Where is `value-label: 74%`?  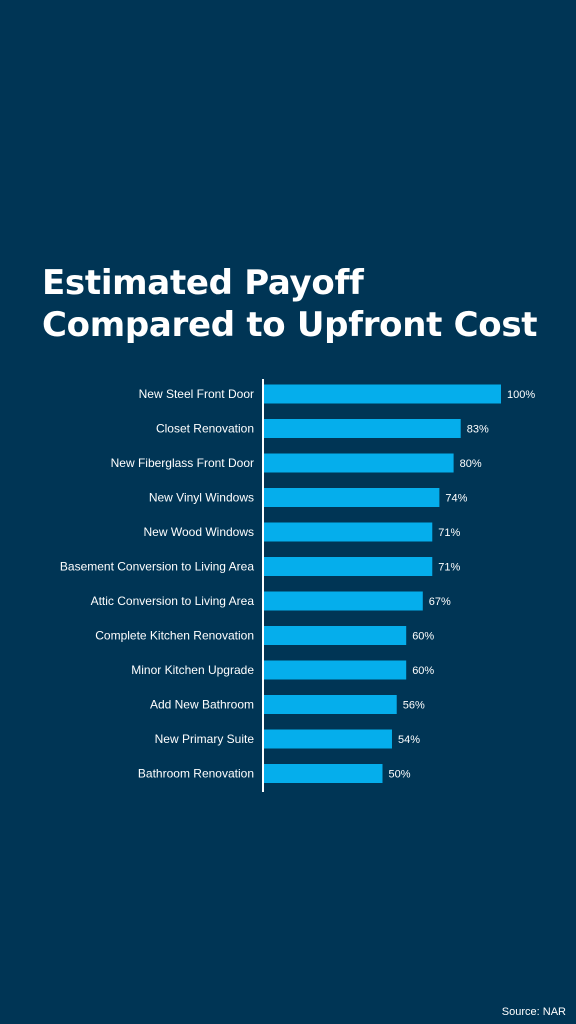
value-label: 74% is located at coordinates (456, 499).